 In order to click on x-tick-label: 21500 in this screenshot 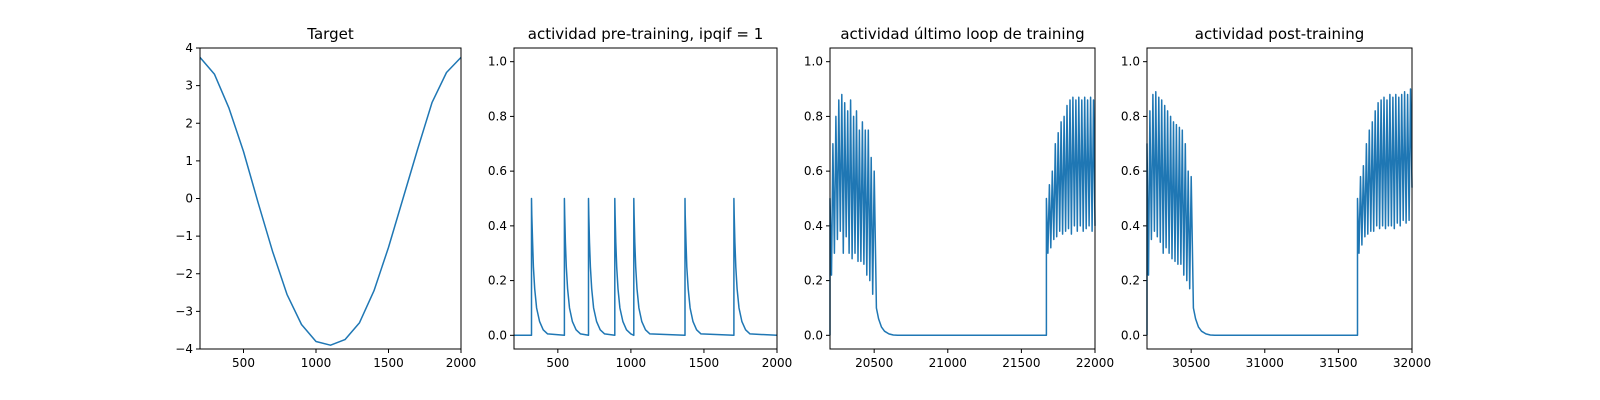, I will do `click(1021, 363)`.